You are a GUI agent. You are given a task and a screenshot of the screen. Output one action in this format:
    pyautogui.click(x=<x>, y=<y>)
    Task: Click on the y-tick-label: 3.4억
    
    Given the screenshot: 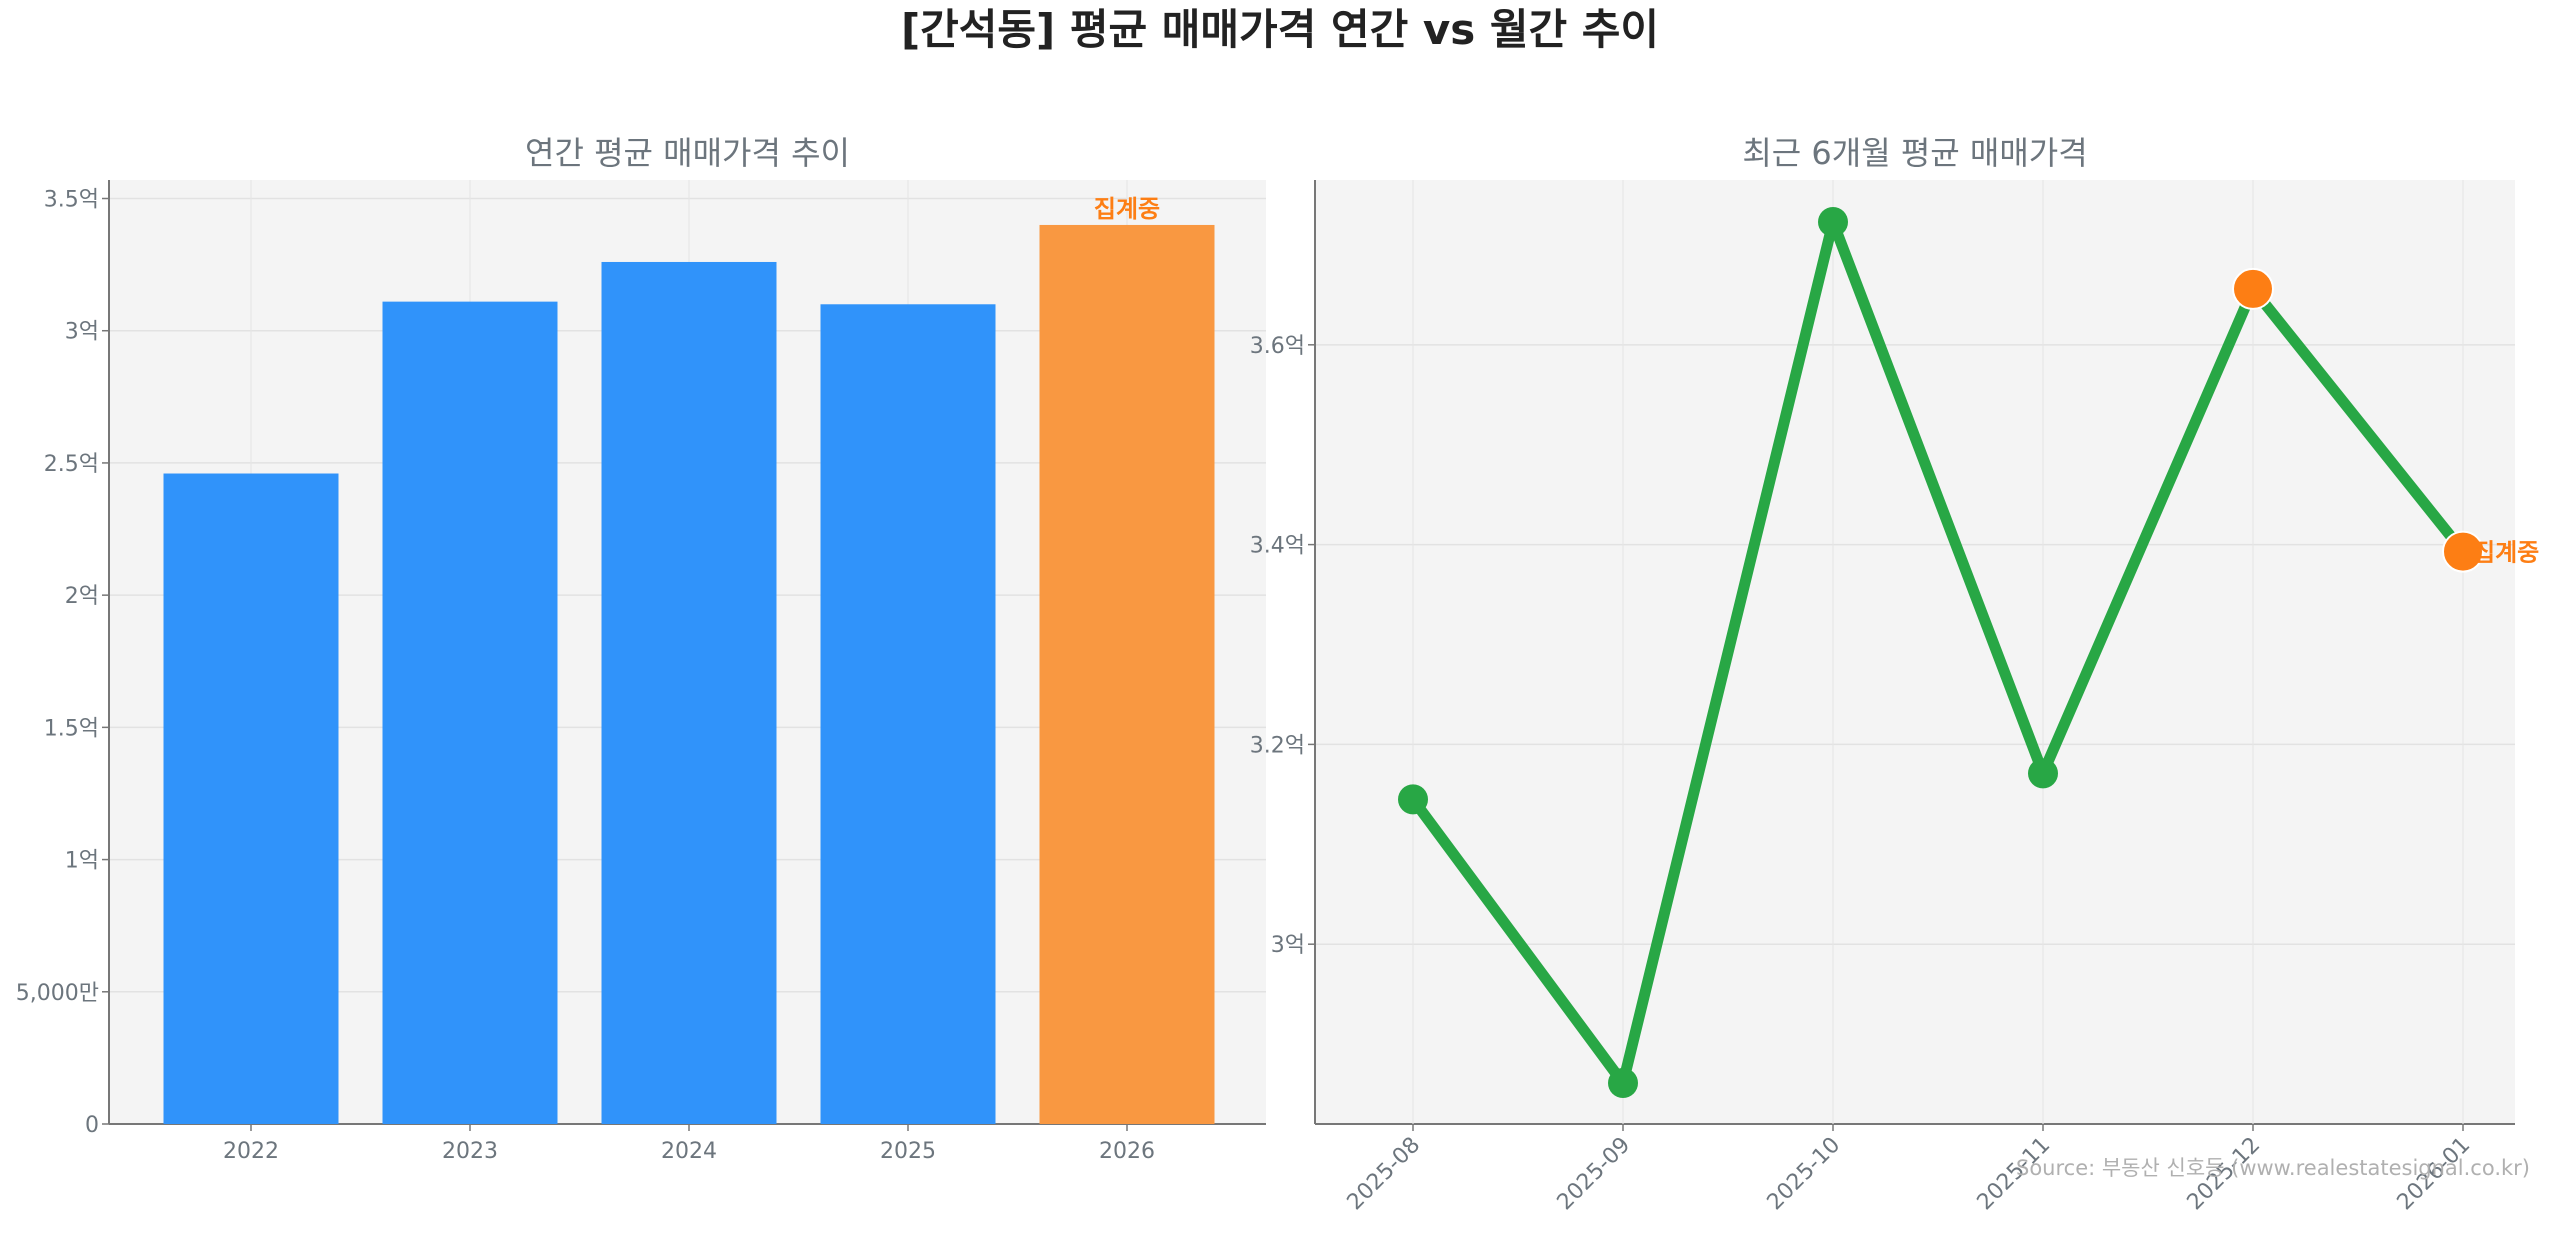 What is the action you would take?
    pyautogui.click(x=1277, y=546)
    